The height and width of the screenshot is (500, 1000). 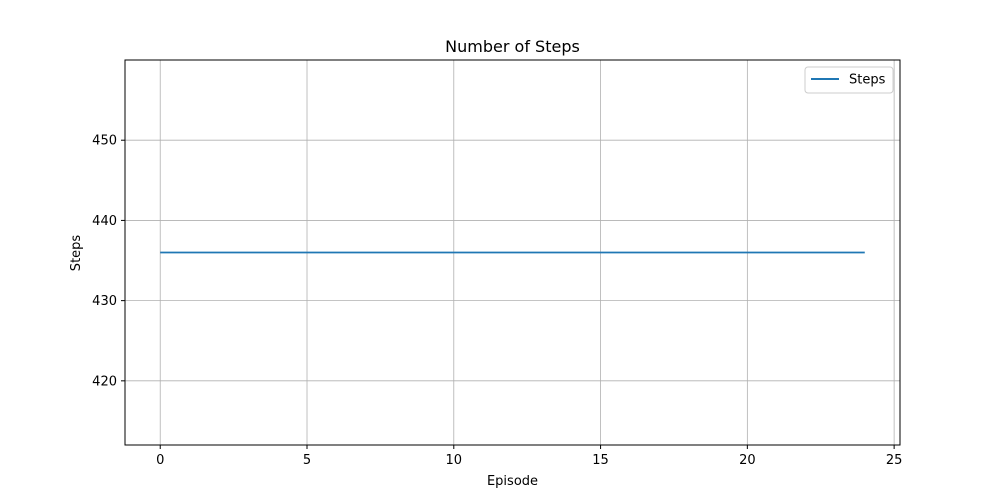 I want to click on y-tick-label: 450, so click(x=104, y=141).